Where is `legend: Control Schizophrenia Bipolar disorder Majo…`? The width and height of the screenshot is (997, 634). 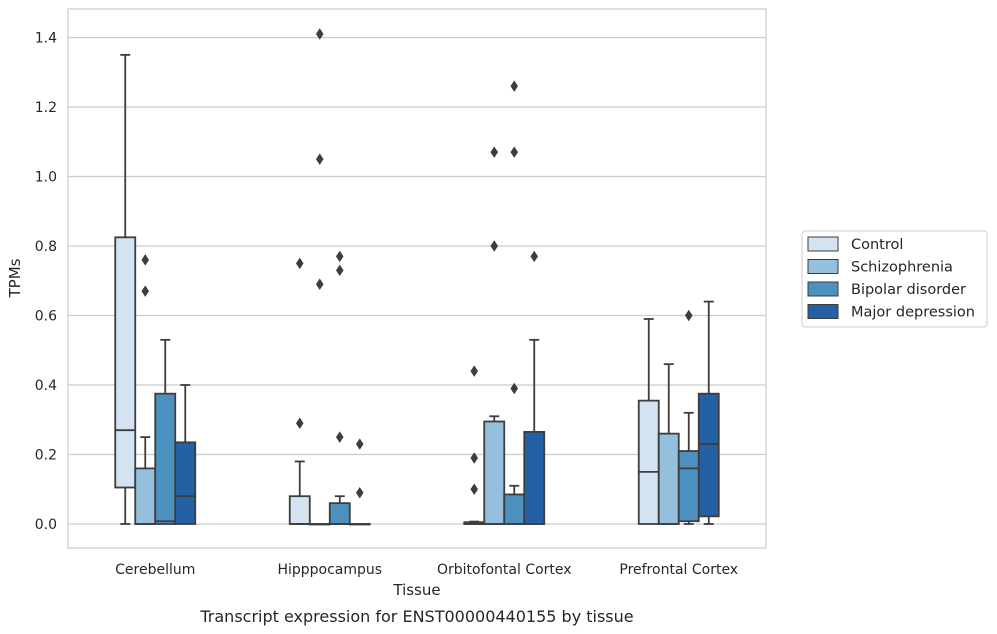
legend: Control Schizophrenia Bipolar disorder Majo… is located at coordinates (894, 279).